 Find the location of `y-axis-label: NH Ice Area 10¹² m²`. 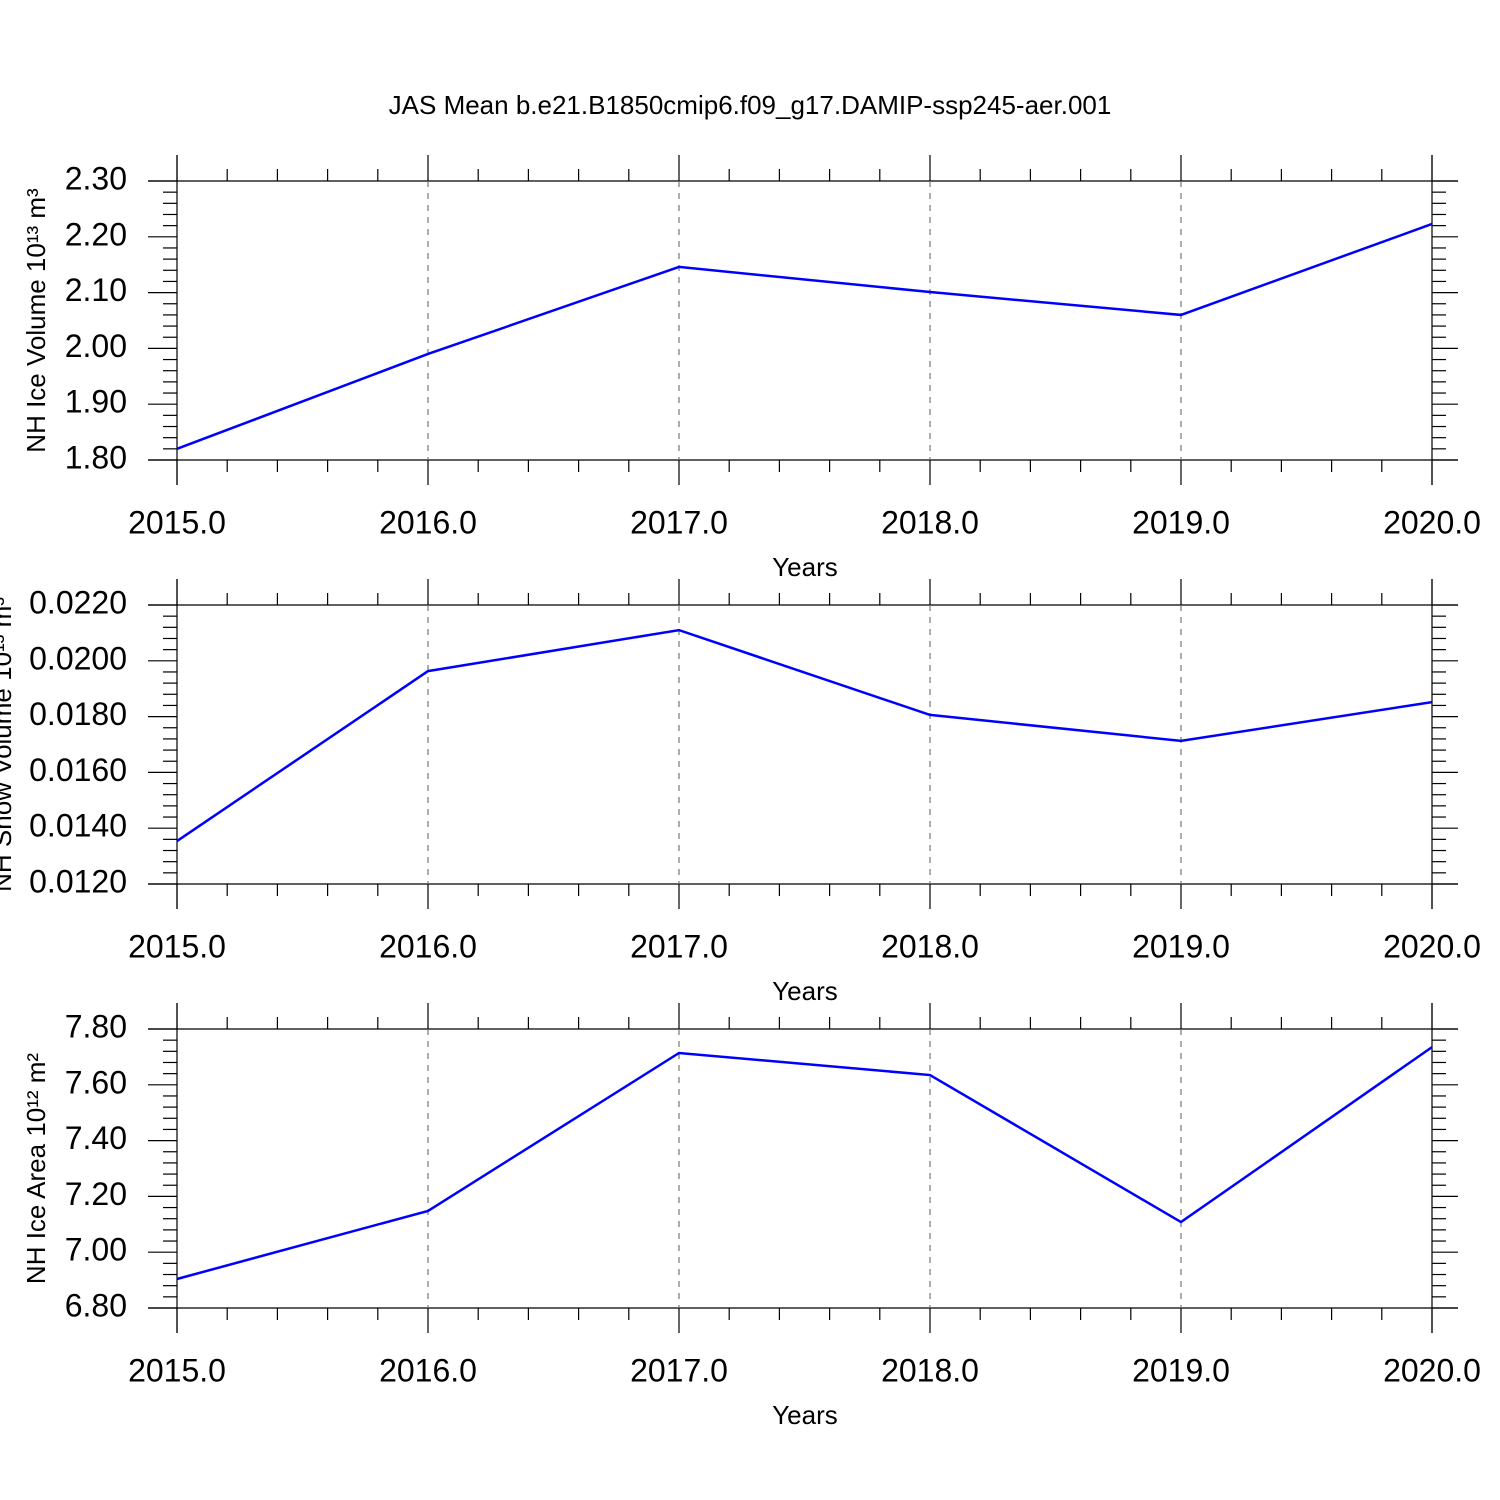

y-axis-label: NH Ice Area 10¹² m² is located at coordinates (36, 1169).